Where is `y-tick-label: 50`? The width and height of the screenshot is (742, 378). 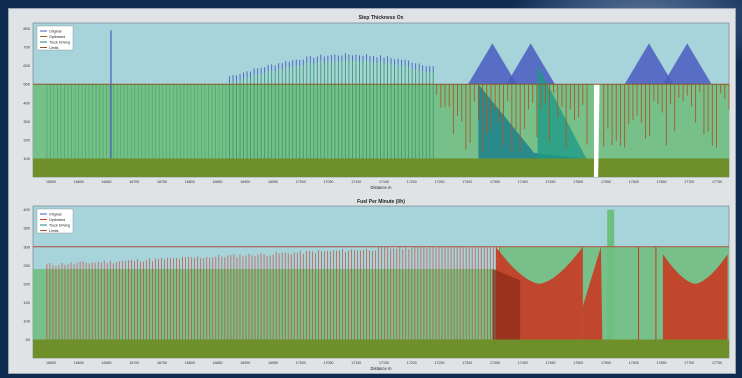
y-tick-label: 50 is located at coordinates (28, 339).